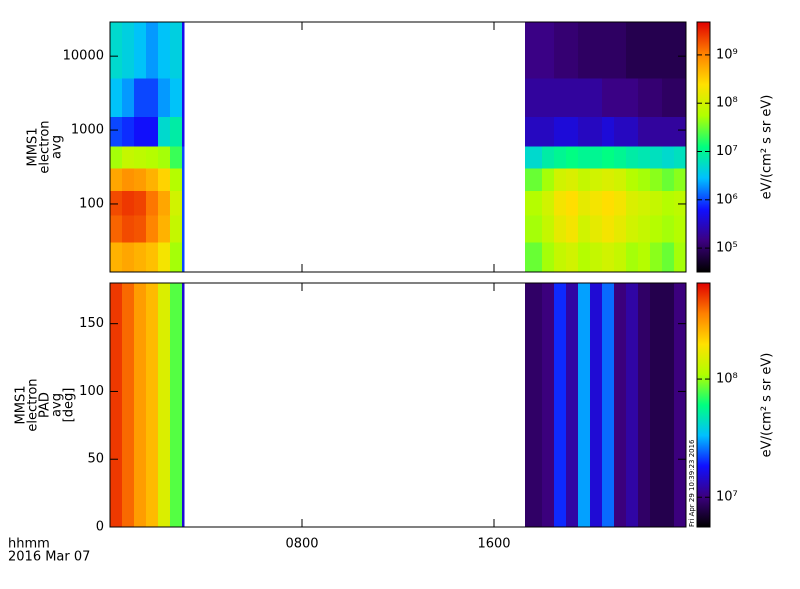  I want to click on y-tick-label: 150, so click(91, 323).